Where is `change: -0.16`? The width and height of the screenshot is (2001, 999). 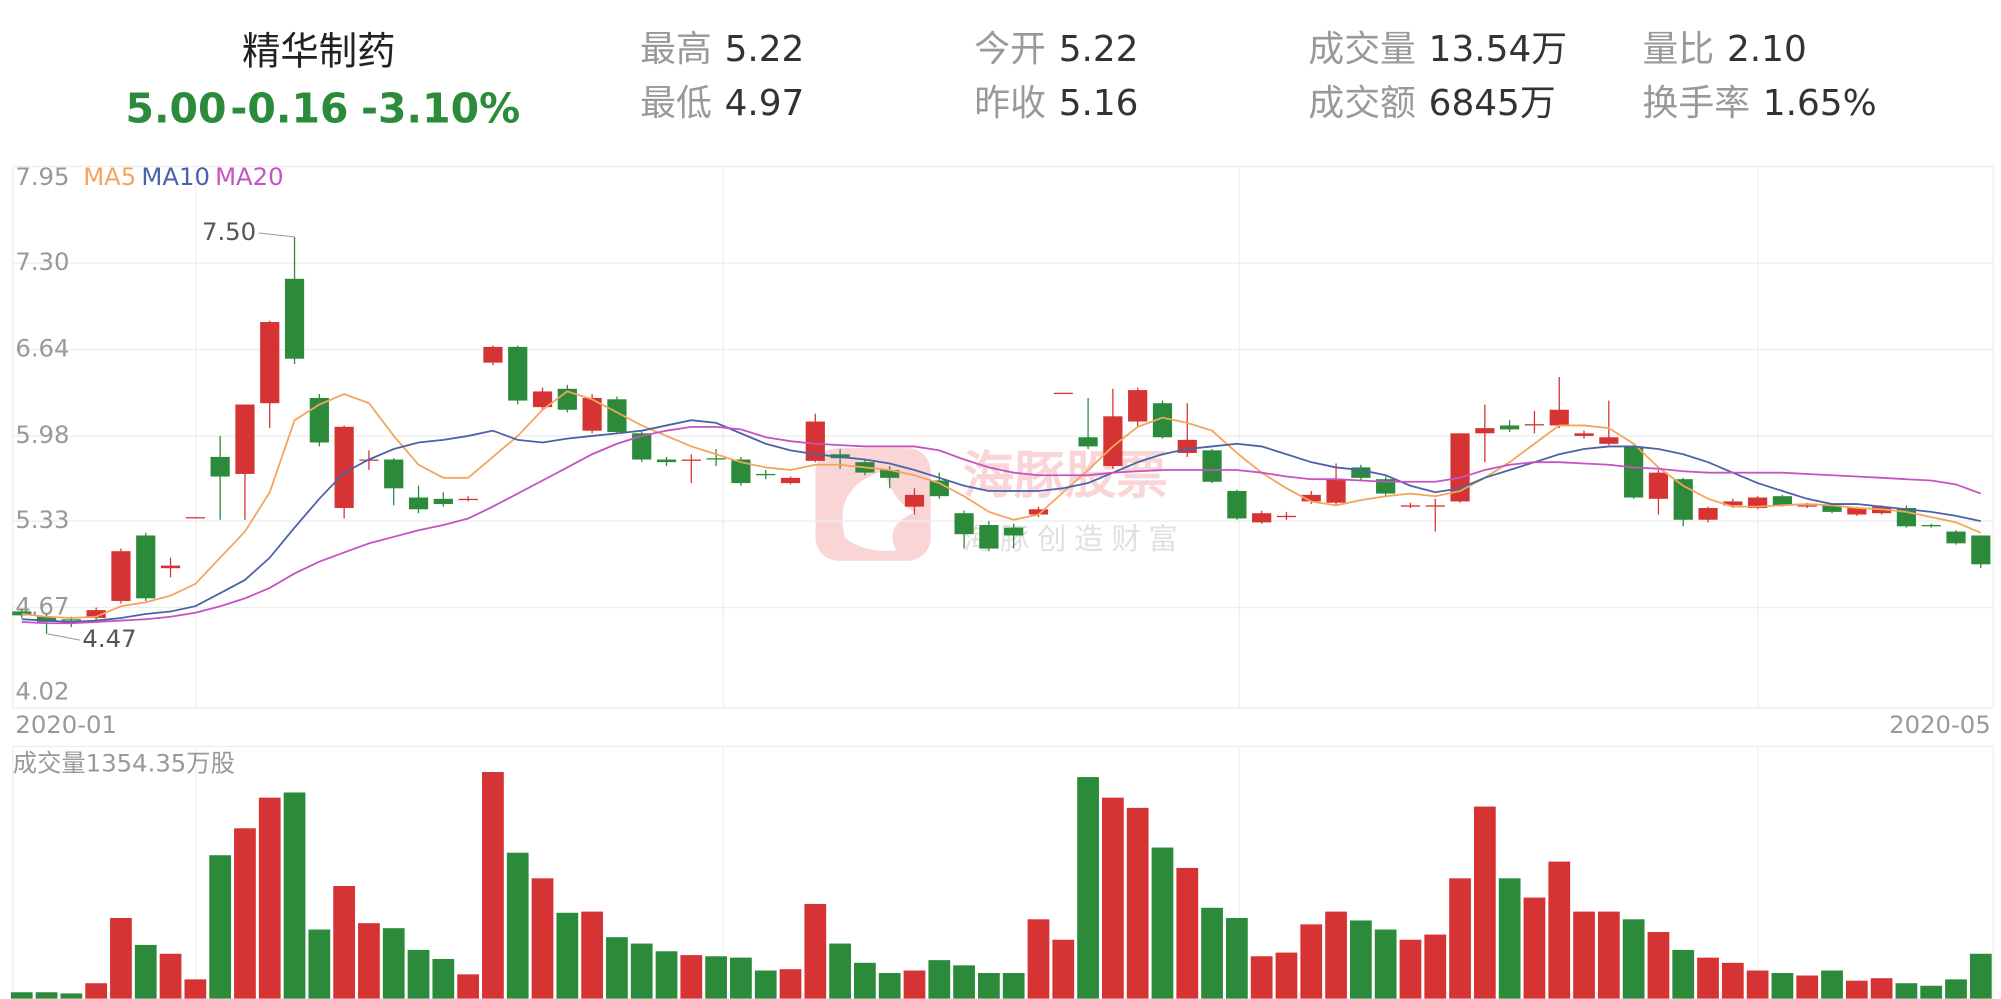 change: -0.16 is located at coordinates (289, 108).